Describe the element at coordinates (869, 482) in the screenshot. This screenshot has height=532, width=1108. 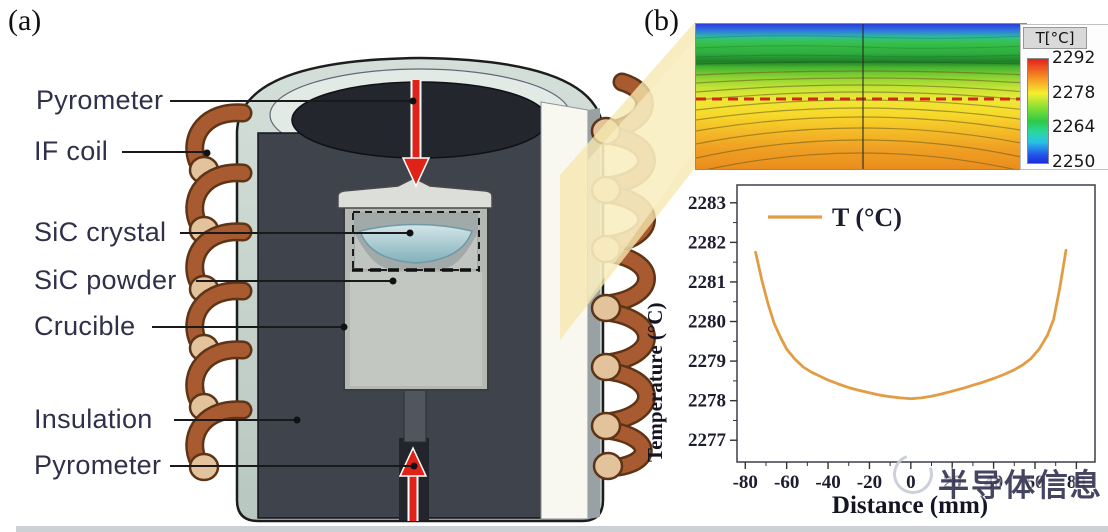
I see `x-tick-label: -20` at that location.